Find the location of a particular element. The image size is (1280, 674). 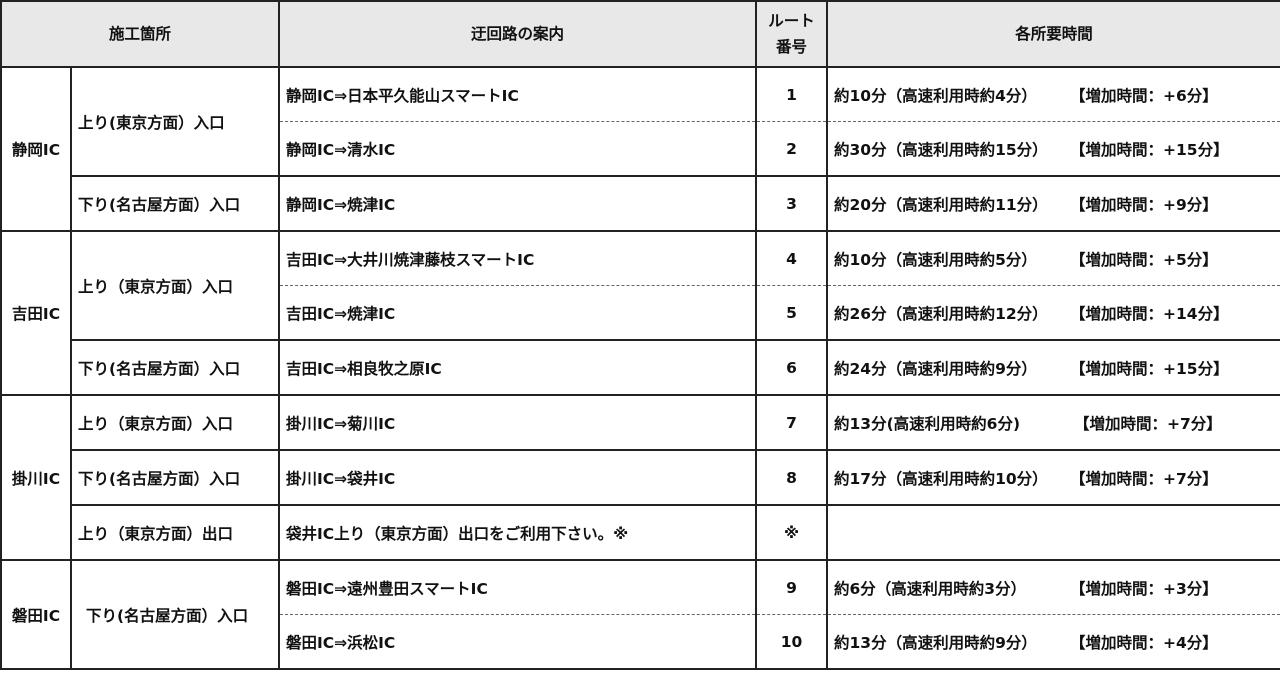

table-row: 吉田IC⇒焼津IC 5 約26分（高速利用時約12分） 【増加時間：+14分】 is located at coordinates (640, 313).